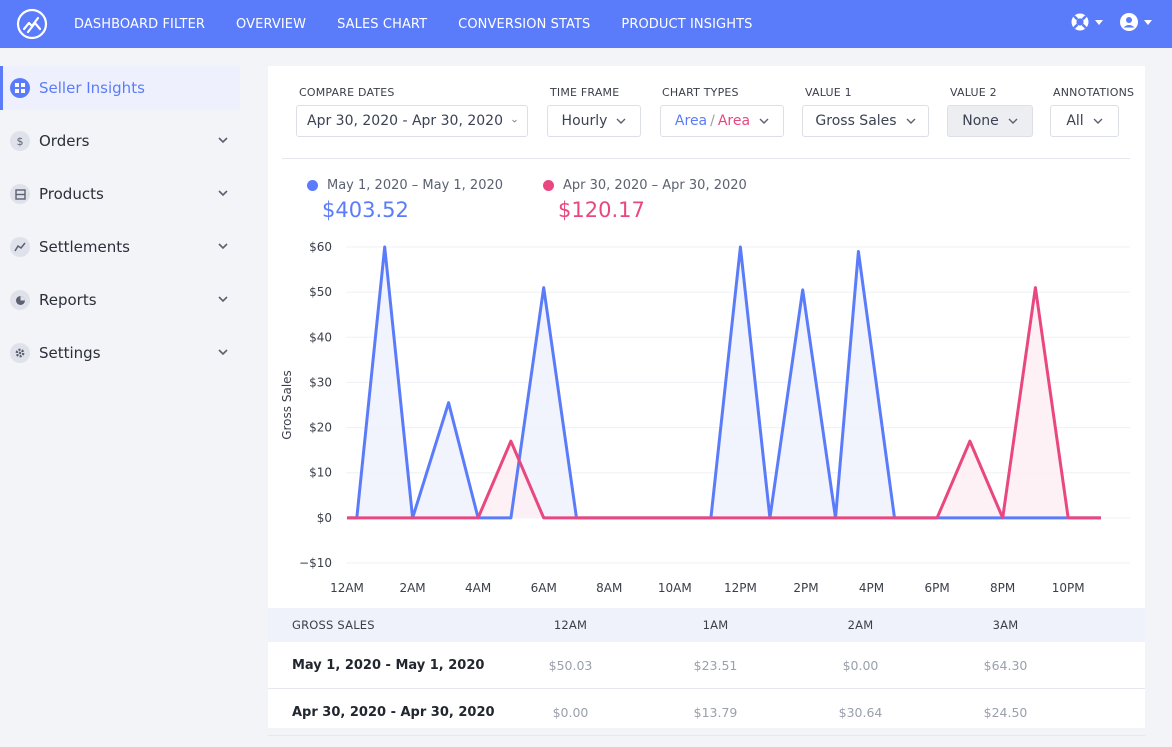 The width and height of the screenshot is (1172, 747). Describe the element at coordinates (524, 24) in the screenshot. I see `nav-conversion-stats: CONVERSION STATS` at that location.